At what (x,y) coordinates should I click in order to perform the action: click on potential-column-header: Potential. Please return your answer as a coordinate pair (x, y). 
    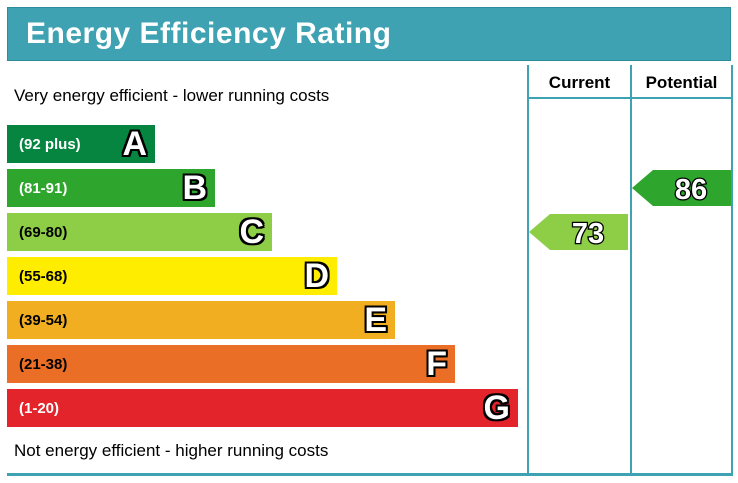
    Looking at the image, I should click on (681, 82).